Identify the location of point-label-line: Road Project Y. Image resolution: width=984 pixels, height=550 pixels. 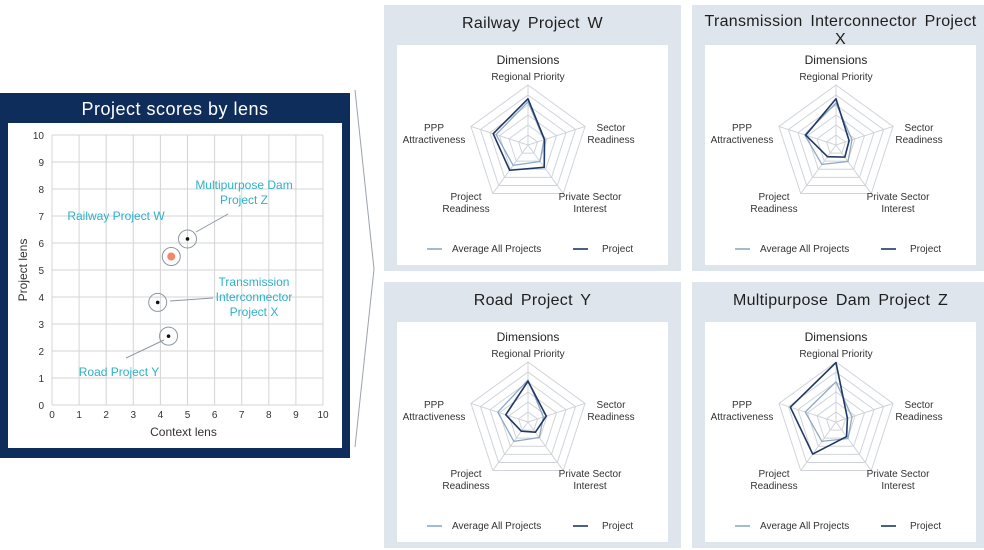
(119, 372).